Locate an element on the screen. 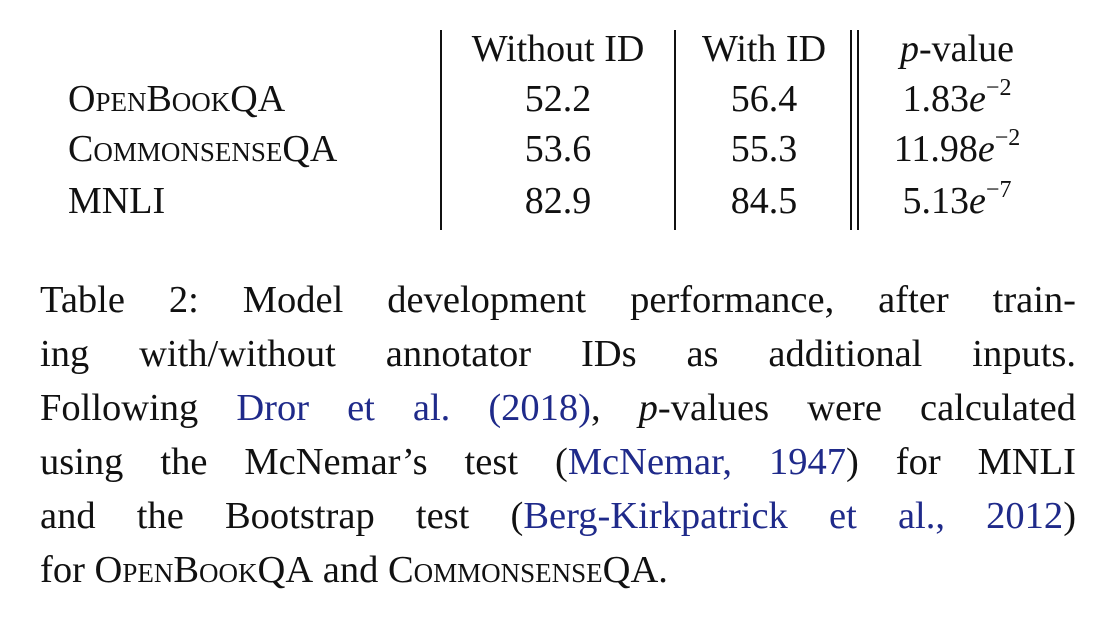 The width and height of the screenshot is (1110, 630). caption-text: ) is located at coordinates (1070, 516).